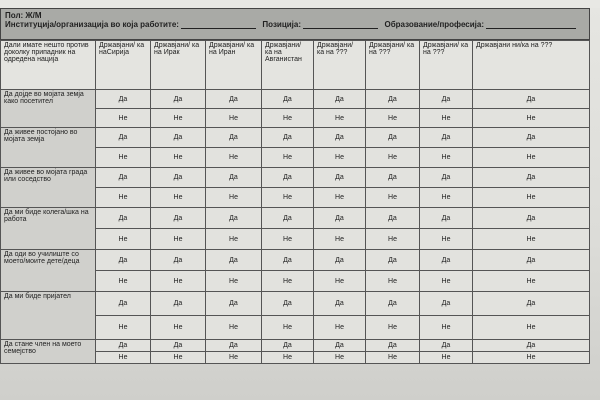  Describe the element at coordinates (341, 24) in the screenshot. I see `position-field` at that location.